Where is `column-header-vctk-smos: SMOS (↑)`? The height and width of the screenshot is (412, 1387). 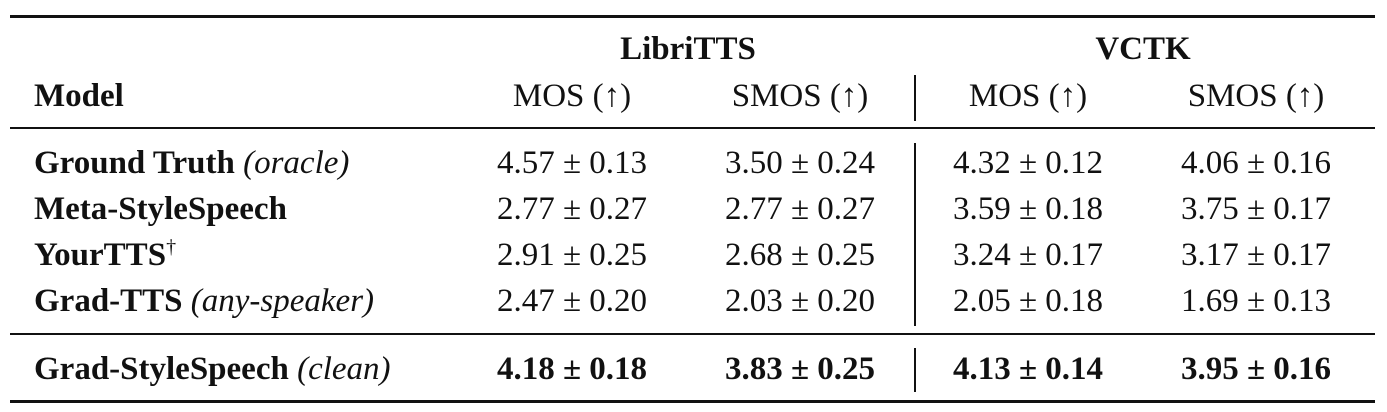
column-header-vctk-smos: SMOS (↑) is located at coordinates (1256, 96).